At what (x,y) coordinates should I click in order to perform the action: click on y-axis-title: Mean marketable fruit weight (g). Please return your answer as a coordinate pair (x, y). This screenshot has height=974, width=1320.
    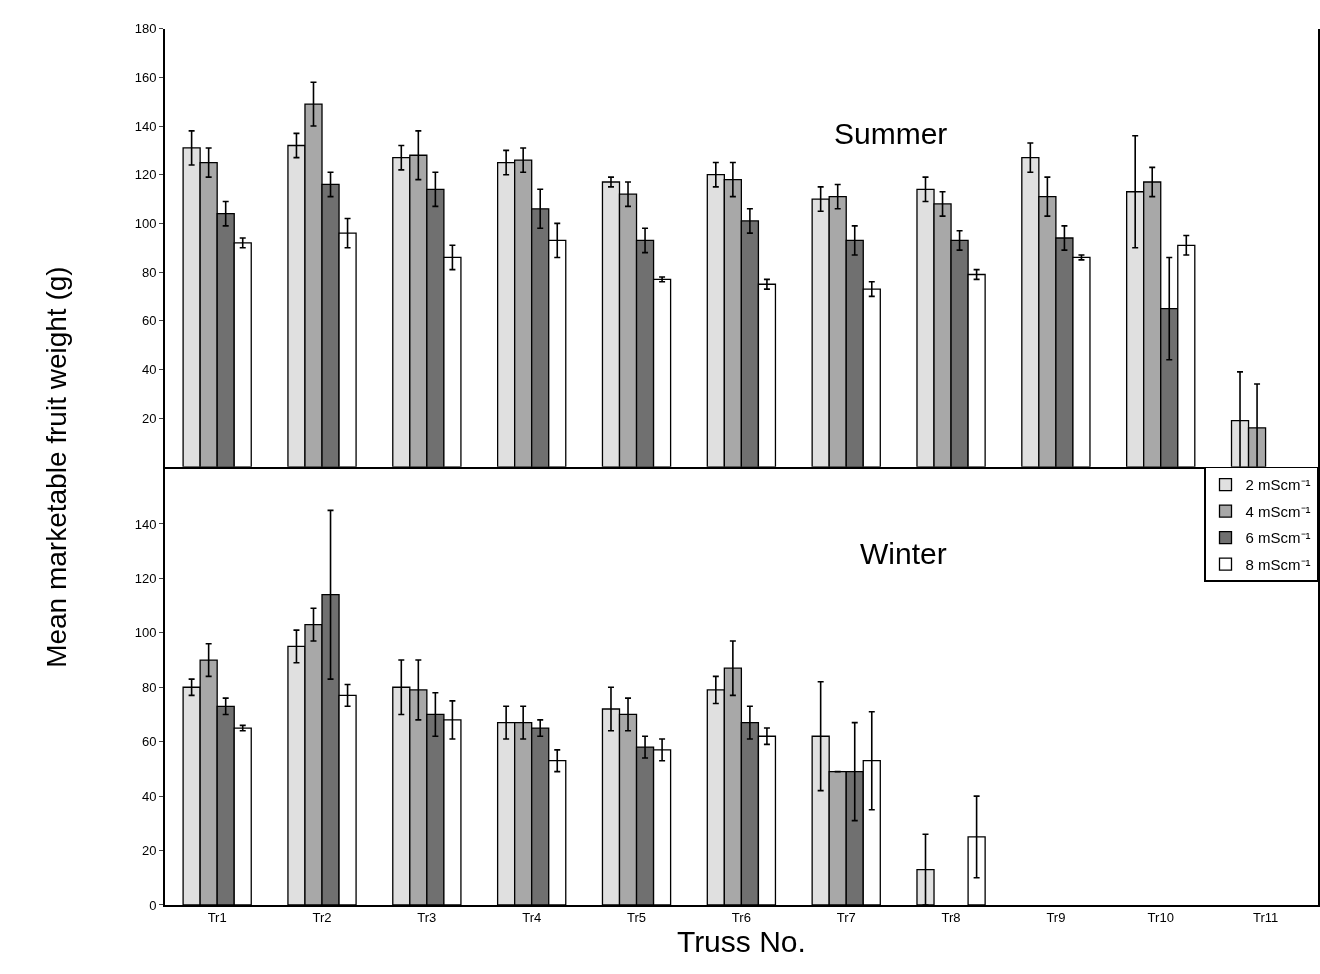
    Looking at the image, I should click on (57, 467).